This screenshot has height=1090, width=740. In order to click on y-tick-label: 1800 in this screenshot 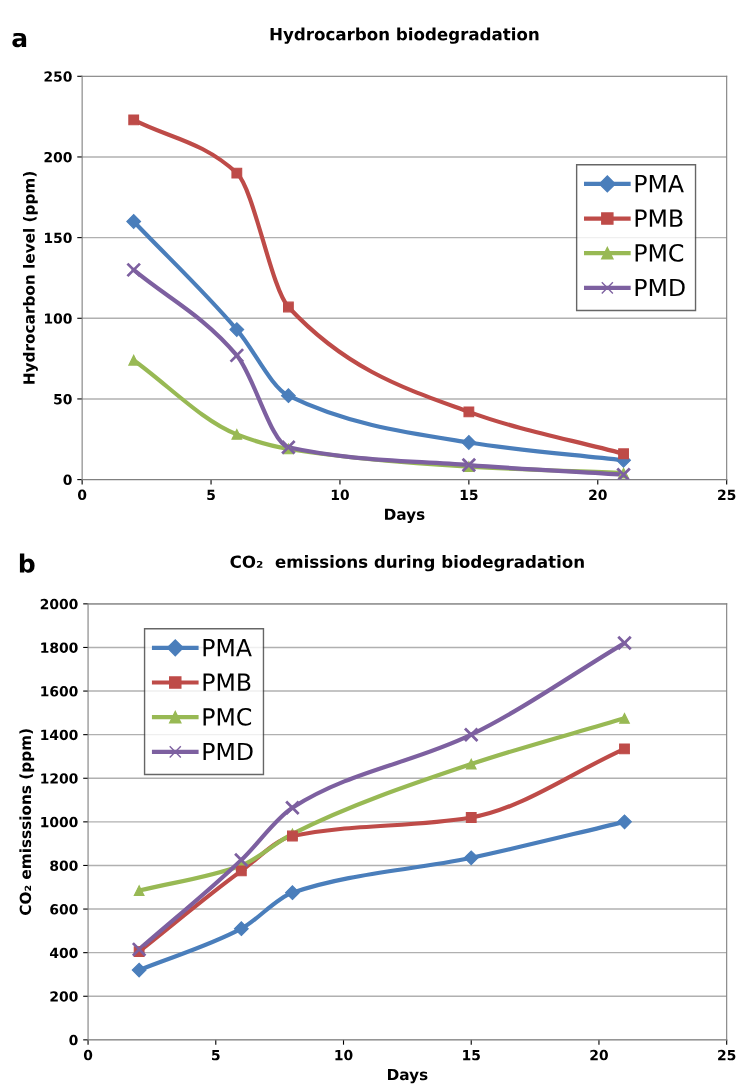, I will do `click(59, 647)`.